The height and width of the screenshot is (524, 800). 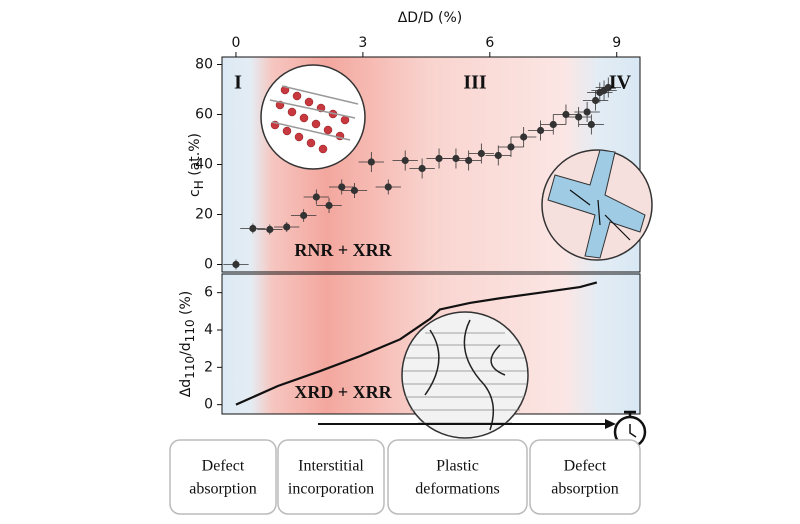 What do you see at coordinates (616, 43) in the screenshot?
I see `x-tick-label: 9` at bounding box center [616, 43].